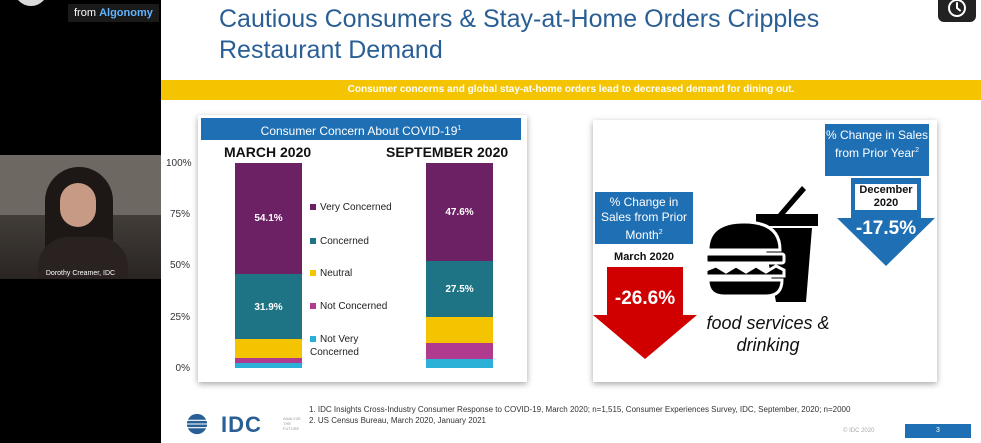  What do you see at coordinates (336, 273) in the screenshot?
I see `legend-label-neutral: Neutral` at bounding box center [336, 273].